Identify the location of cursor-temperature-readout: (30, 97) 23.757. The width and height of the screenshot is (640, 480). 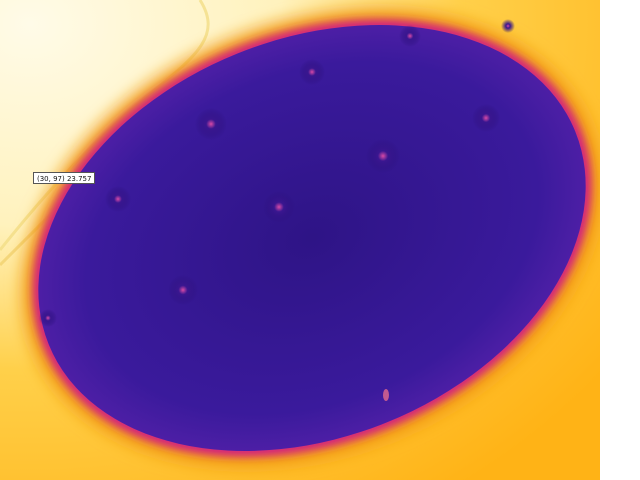
(64, 178).